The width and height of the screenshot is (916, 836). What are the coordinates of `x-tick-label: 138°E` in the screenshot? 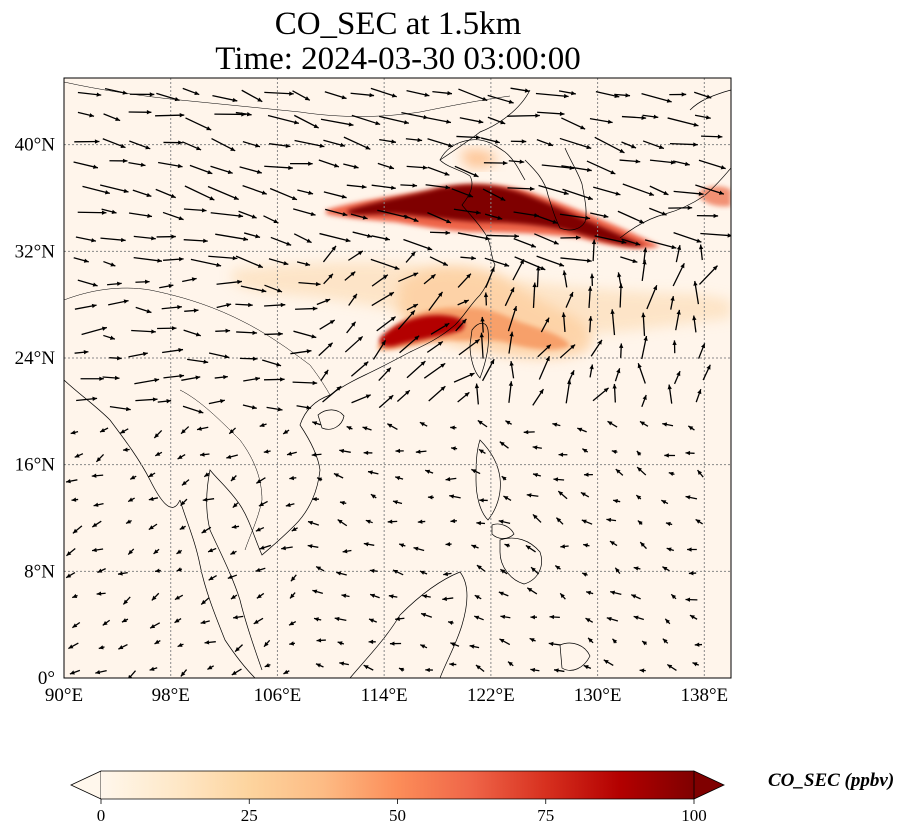 It's located at (704, 695).